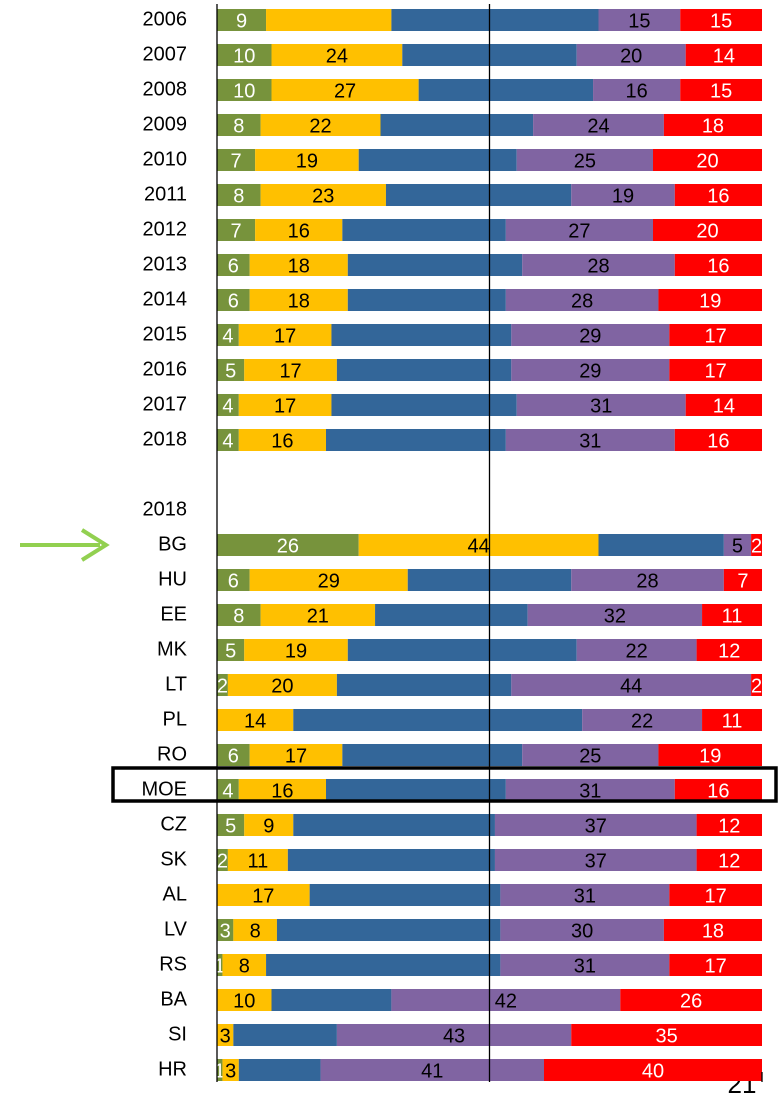  Describe the element at coordinates (631, 686) in the screenshot. I see `value-label: 44` at that location.